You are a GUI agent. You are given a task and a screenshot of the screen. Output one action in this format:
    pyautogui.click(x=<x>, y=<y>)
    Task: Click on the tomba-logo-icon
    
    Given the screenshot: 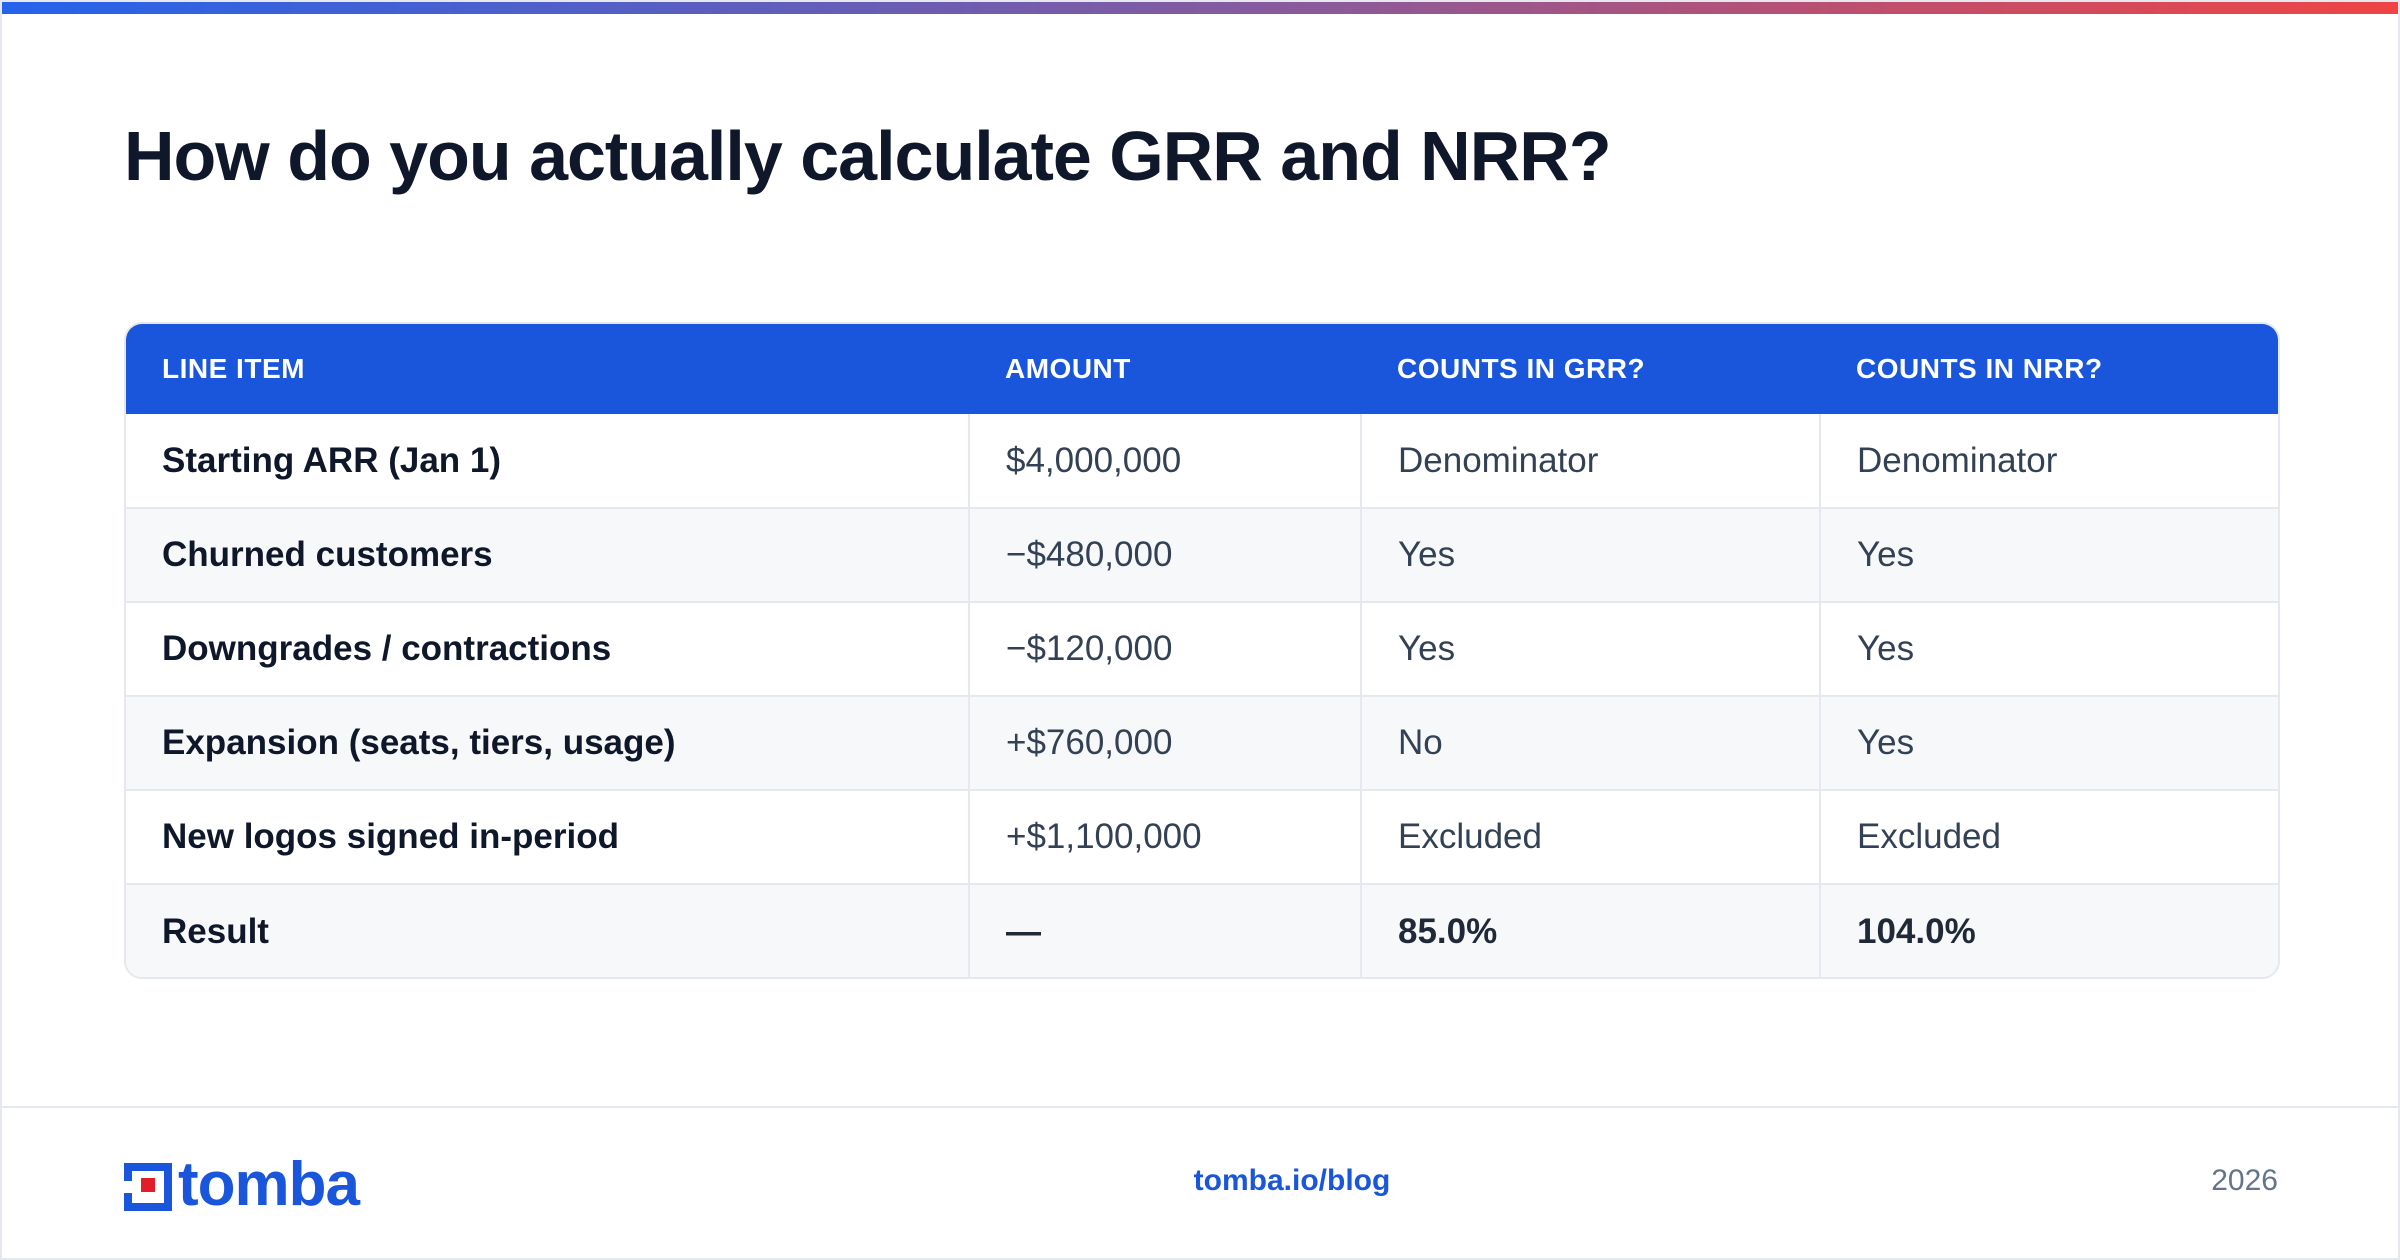 What is the action you would take?
    pyautogui.click(x=148, y=1187)
    